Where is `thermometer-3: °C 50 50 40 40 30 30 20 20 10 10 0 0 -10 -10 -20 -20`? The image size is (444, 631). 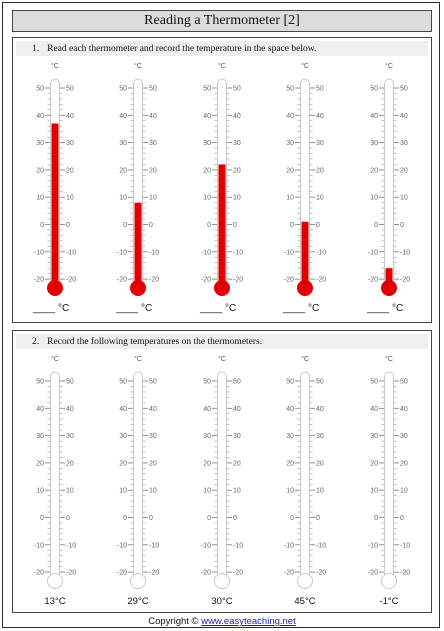
thermometer-3: °C 50 50 40 40 30 30 20 20 10 10 0 0 -10 -10 -20 -20 is located at coordinates (222, 179).